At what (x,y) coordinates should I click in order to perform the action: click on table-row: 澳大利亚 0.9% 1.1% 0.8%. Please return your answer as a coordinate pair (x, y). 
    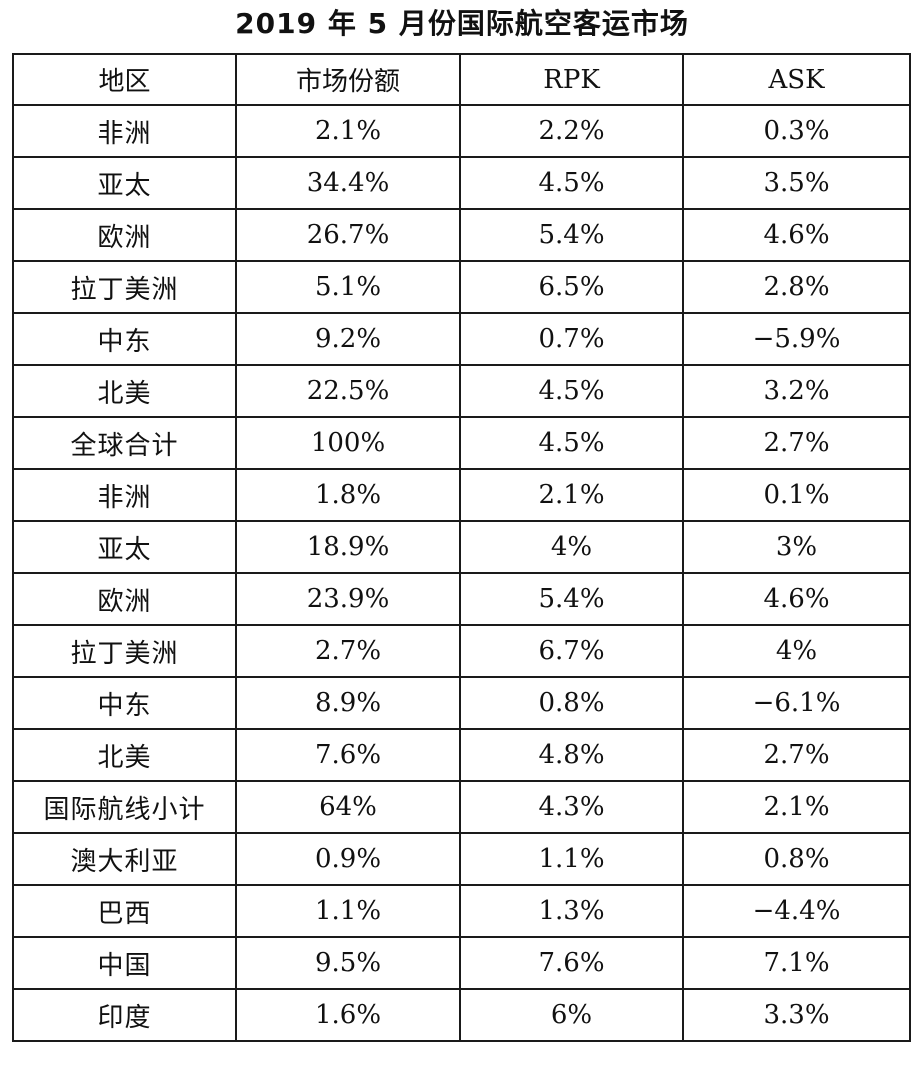
    Looking at the image, I should click on (461, 859).